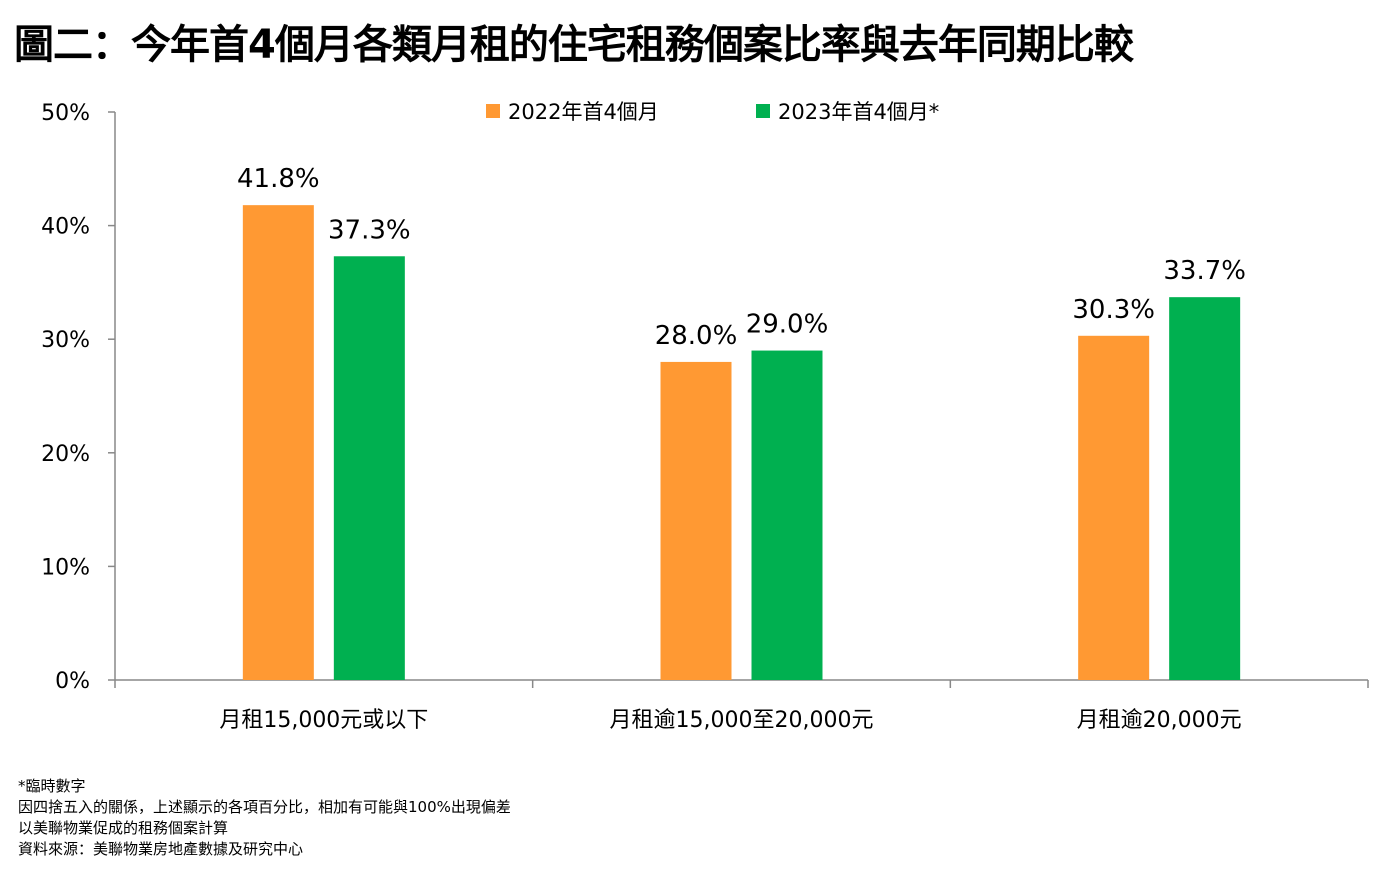  I want to click on chart-title: 圖二：今年首4個月各類月租的住宅租務個案比率與去年同期比較, so click(574, 45).